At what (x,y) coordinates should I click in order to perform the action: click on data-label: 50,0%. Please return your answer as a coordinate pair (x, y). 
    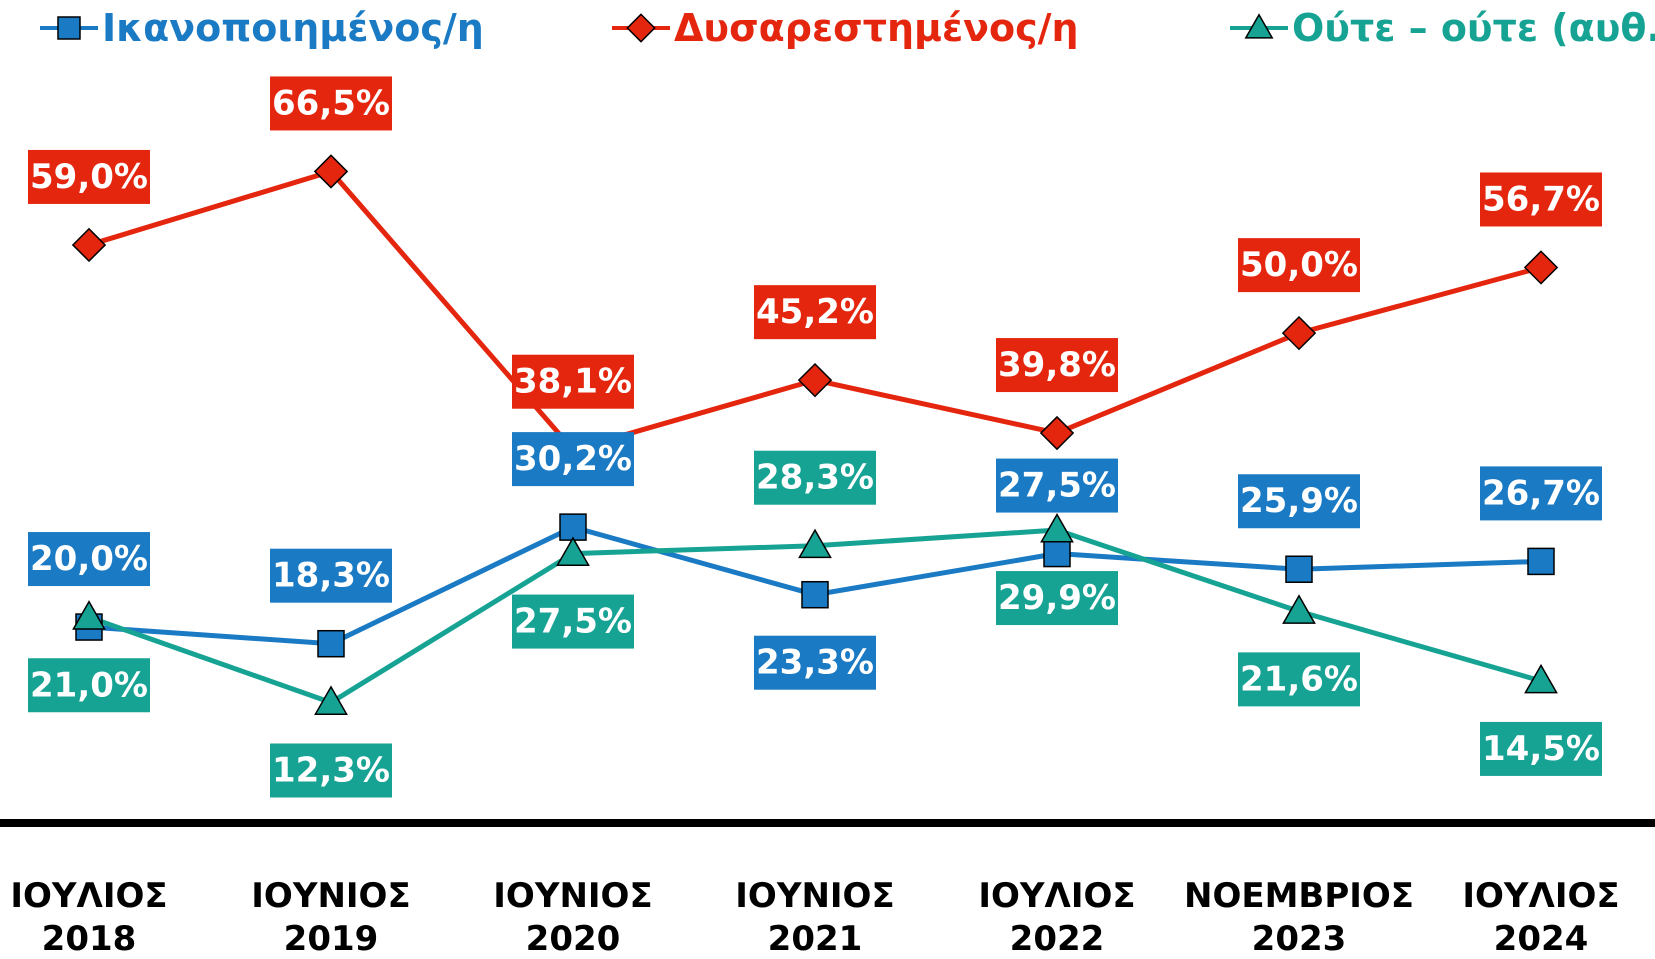
    Looking at the image, I should click on (1299, 265).